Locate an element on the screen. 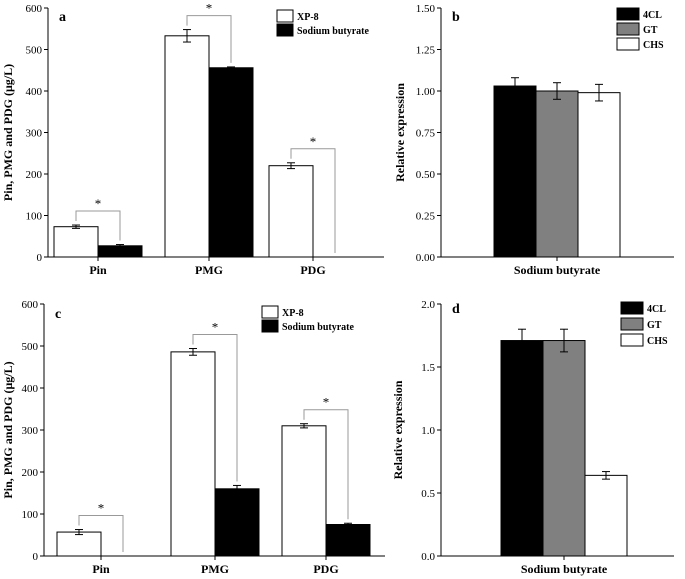 This screenshot has width=685, height=579. y-tick-label: 0.0 is located at coordinates (428, 557).